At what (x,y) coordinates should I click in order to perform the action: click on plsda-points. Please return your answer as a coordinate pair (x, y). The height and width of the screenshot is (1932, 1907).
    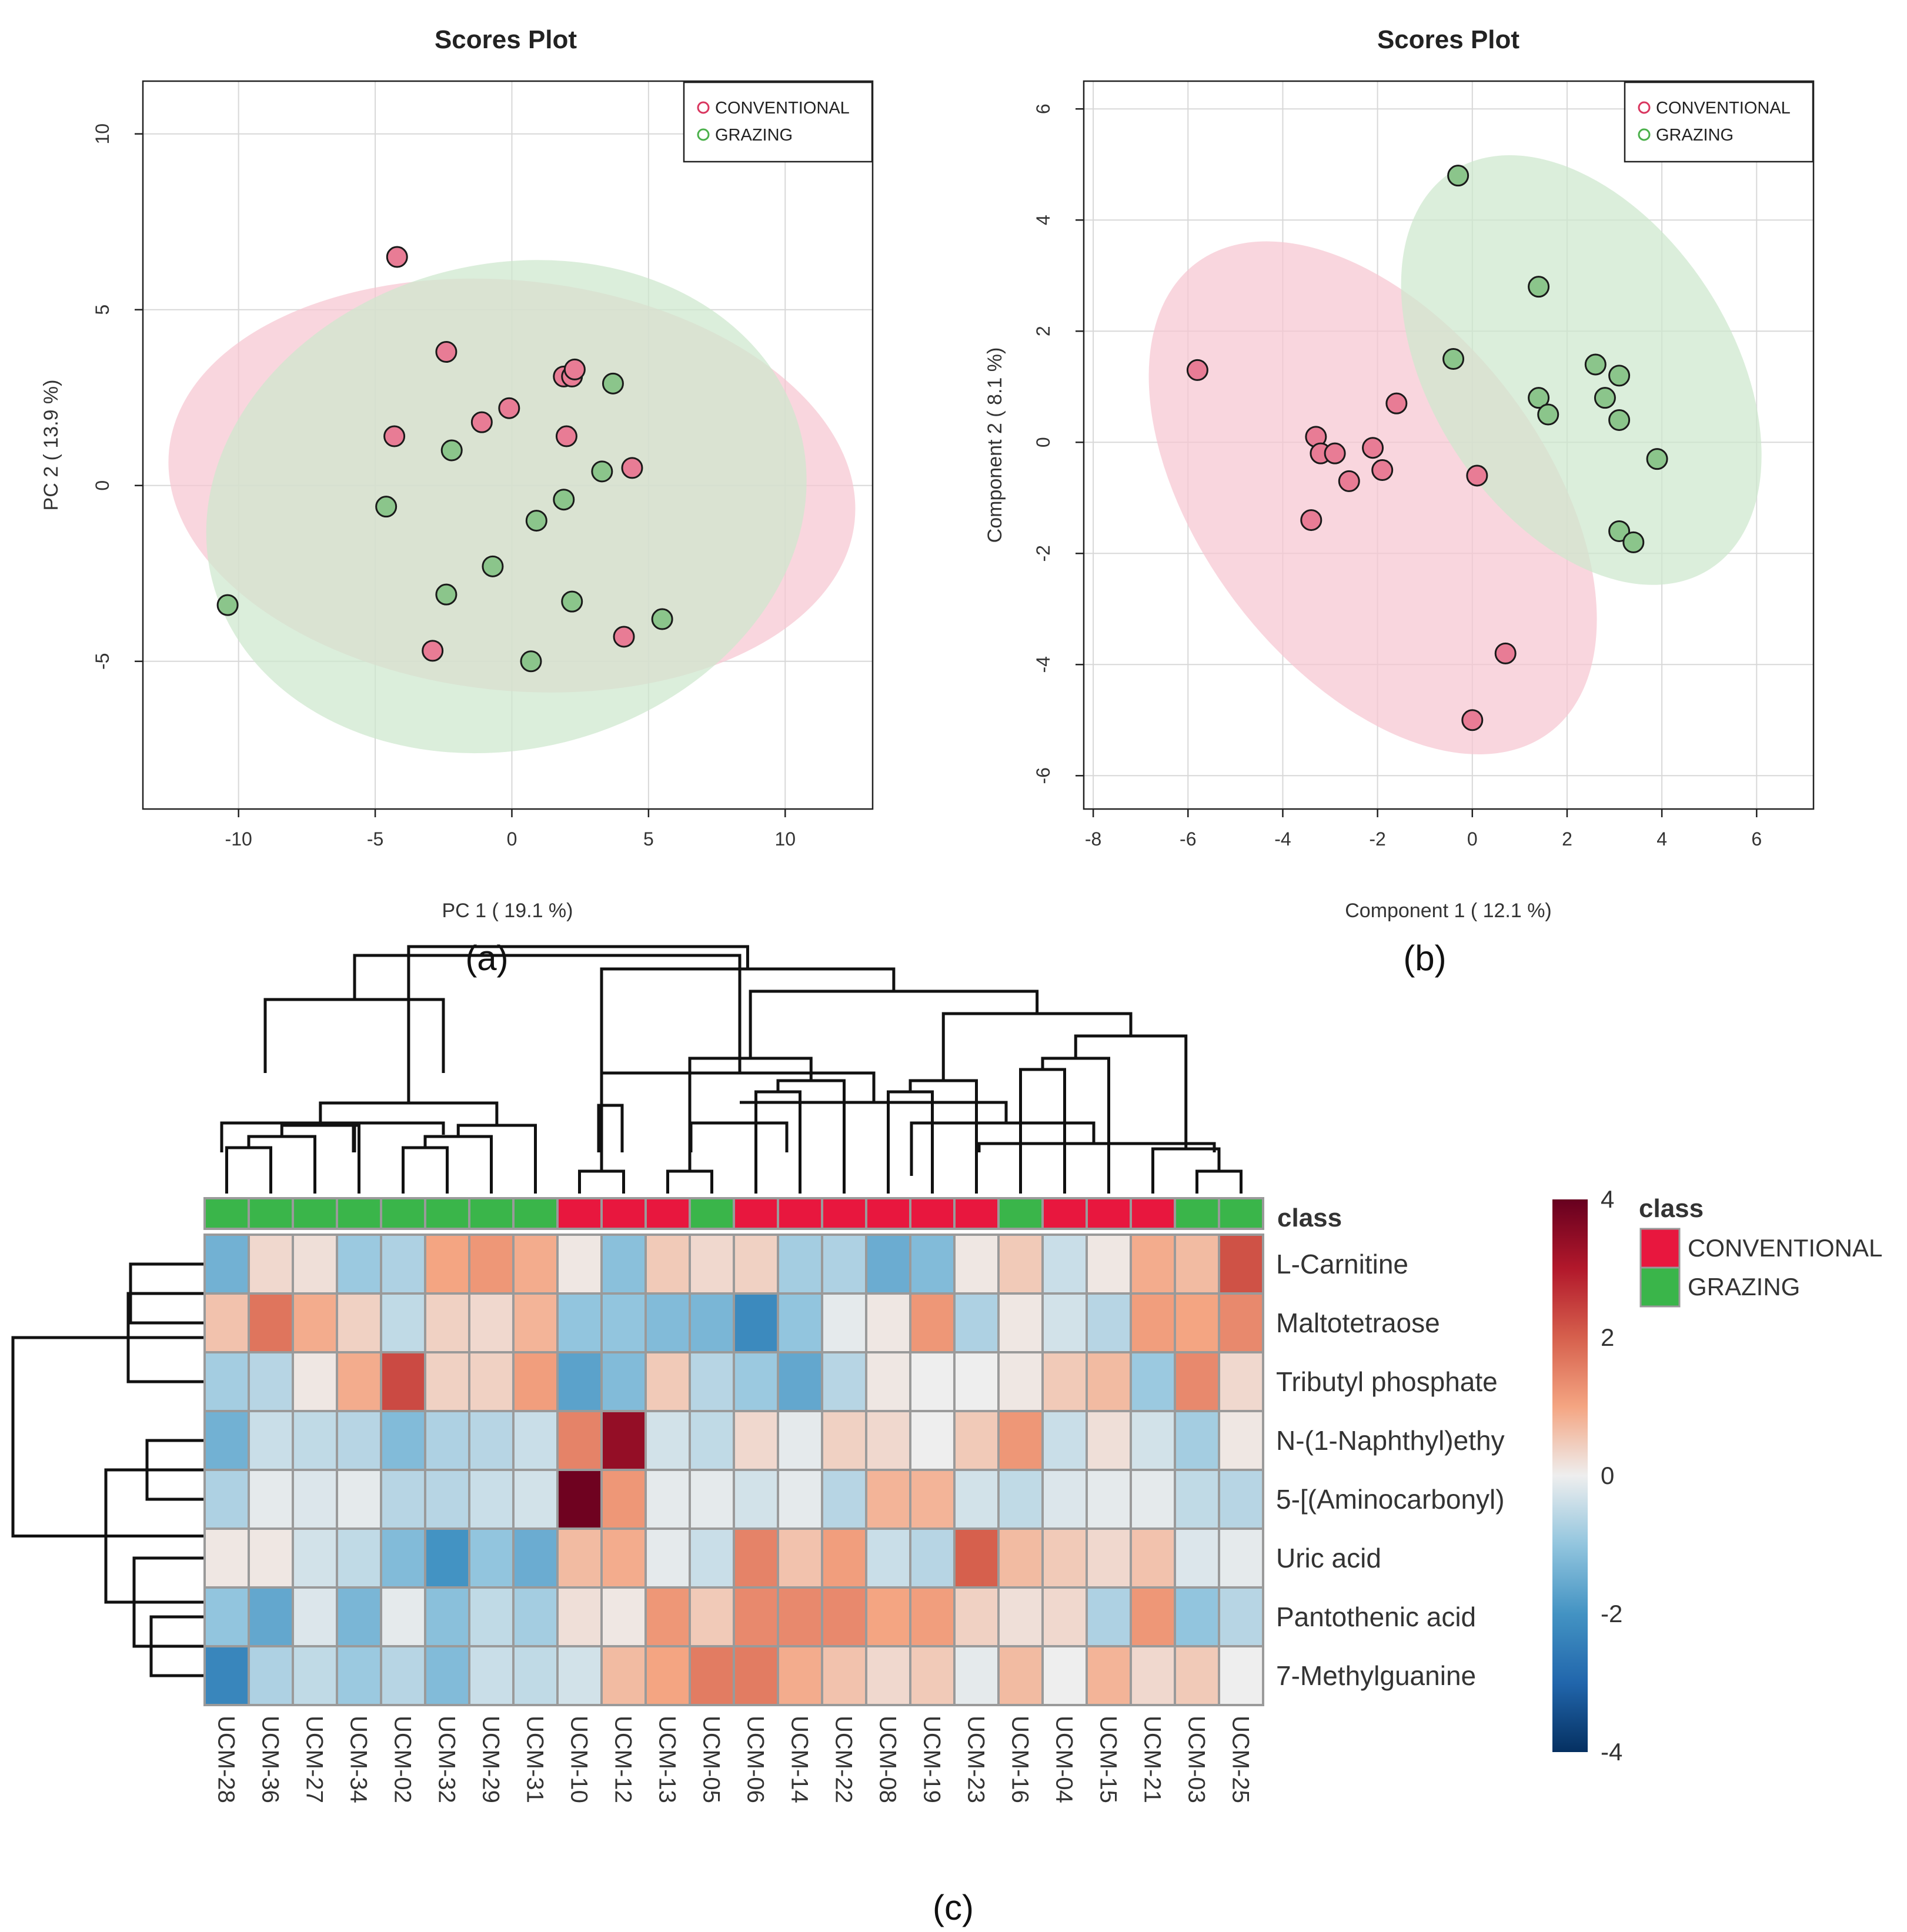
    Looking at the image, I should click on (1427, 448).